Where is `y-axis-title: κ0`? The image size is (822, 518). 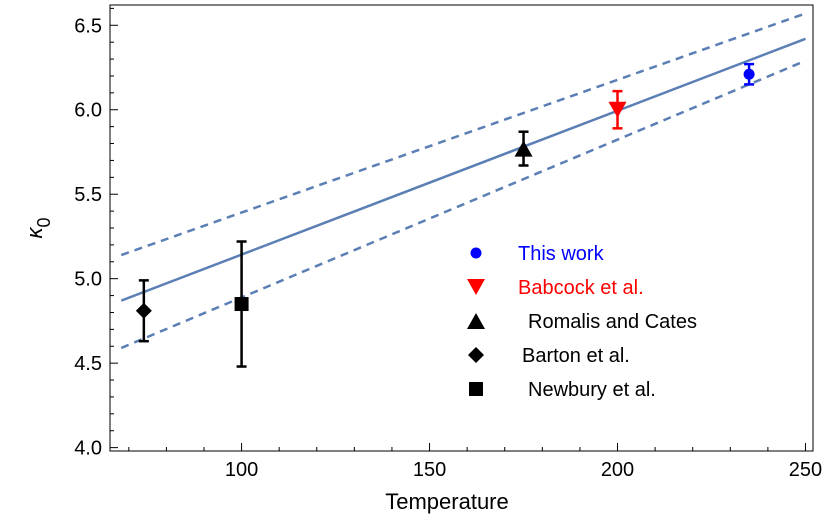
y-axis-title: κ0 is located at coordinates (38, 227).